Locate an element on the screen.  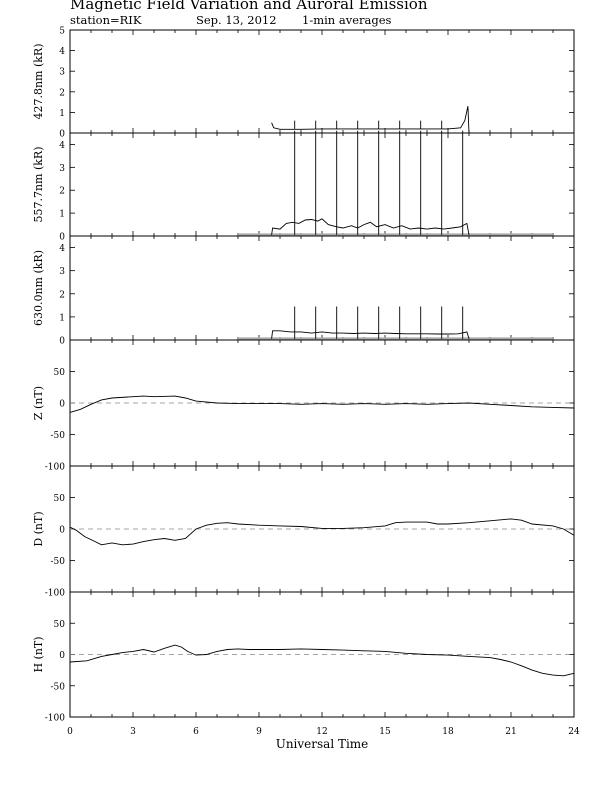
panel-2-ytick-label: 4 is located at coordinates (62, 249).